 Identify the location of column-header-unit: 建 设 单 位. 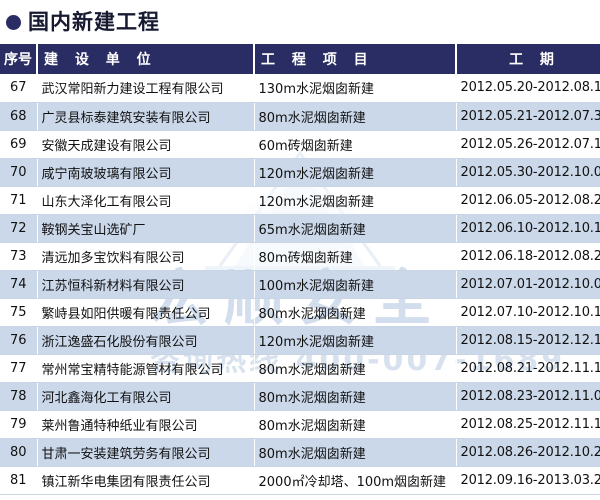
(145, 59).